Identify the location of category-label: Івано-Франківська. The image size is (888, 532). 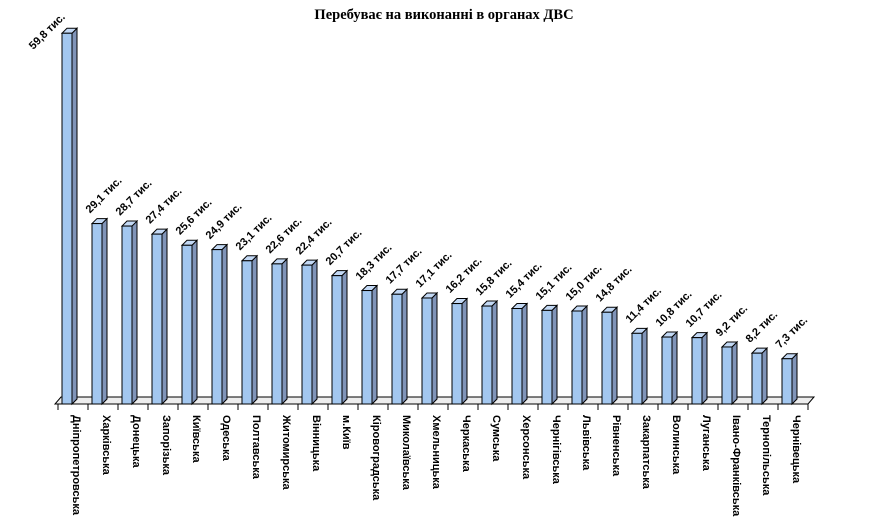
(736, 466).